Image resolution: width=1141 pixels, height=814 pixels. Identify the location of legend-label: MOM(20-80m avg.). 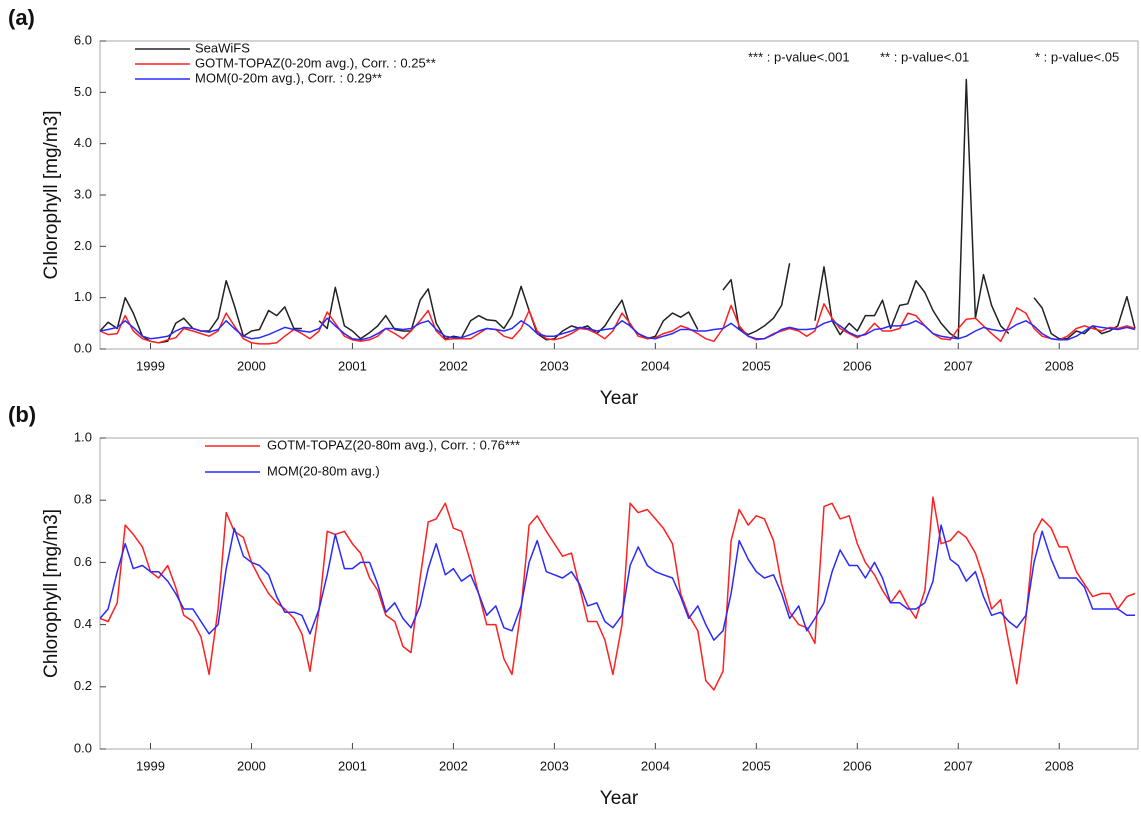
(323, 470).